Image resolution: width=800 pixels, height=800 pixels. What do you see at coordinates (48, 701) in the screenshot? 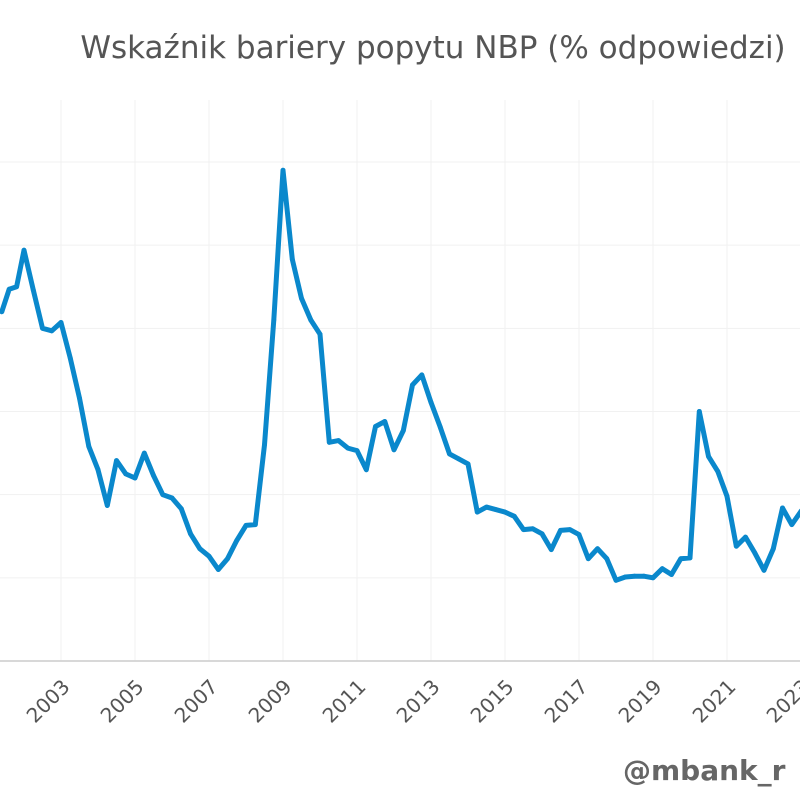
I see `x-tick-label: 2003` at bounding box center [48, 701].